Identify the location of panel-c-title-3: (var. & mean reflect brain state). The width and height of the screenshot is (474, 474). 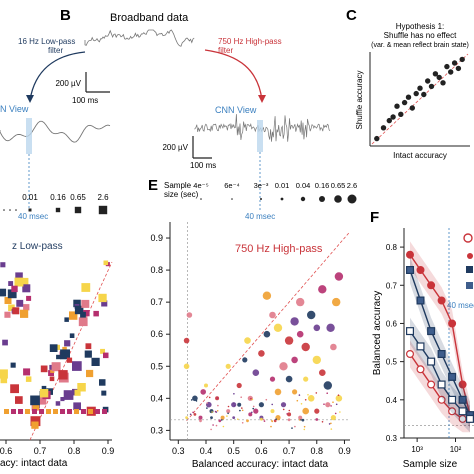
(420, 45).